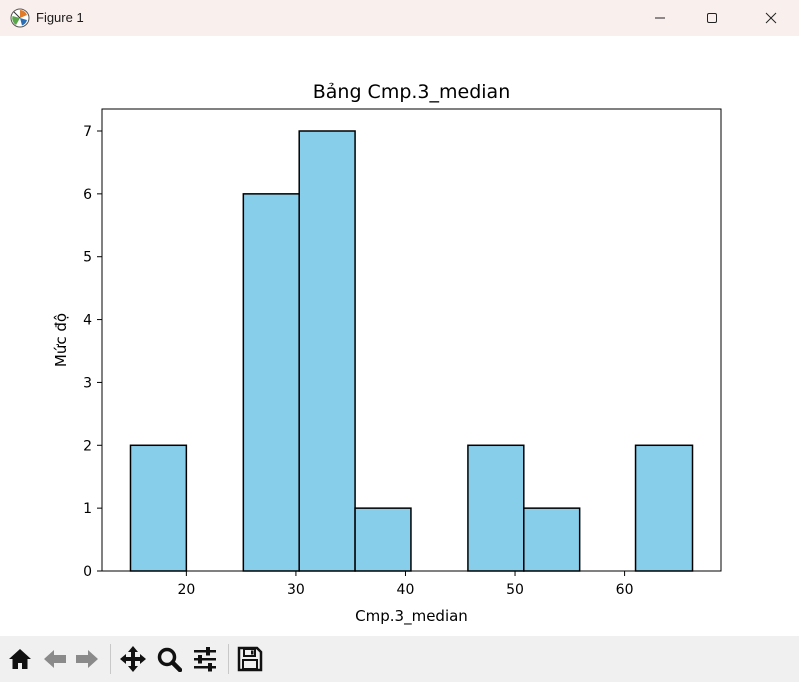 The height and width of the screenshot is (682, 799). Describe the element at coordinates (60, 17) in the screenshot. I see `window-title: Figure 1` at that location.